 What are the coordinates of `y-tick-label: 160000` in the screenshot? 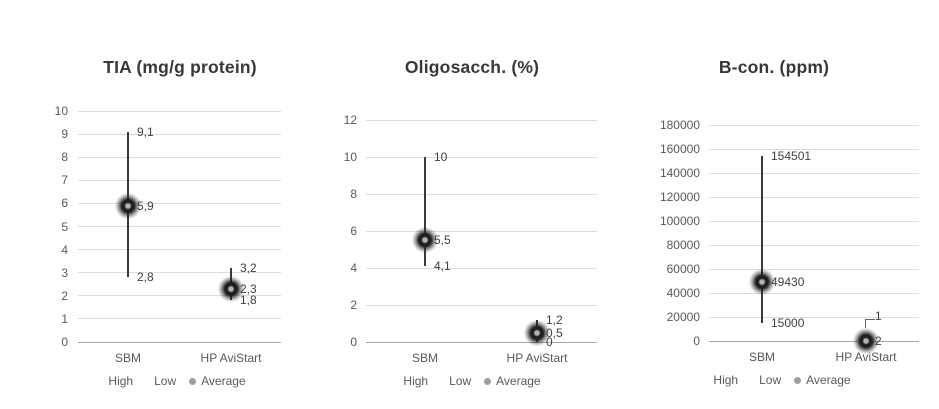 It's located at (679, 149).